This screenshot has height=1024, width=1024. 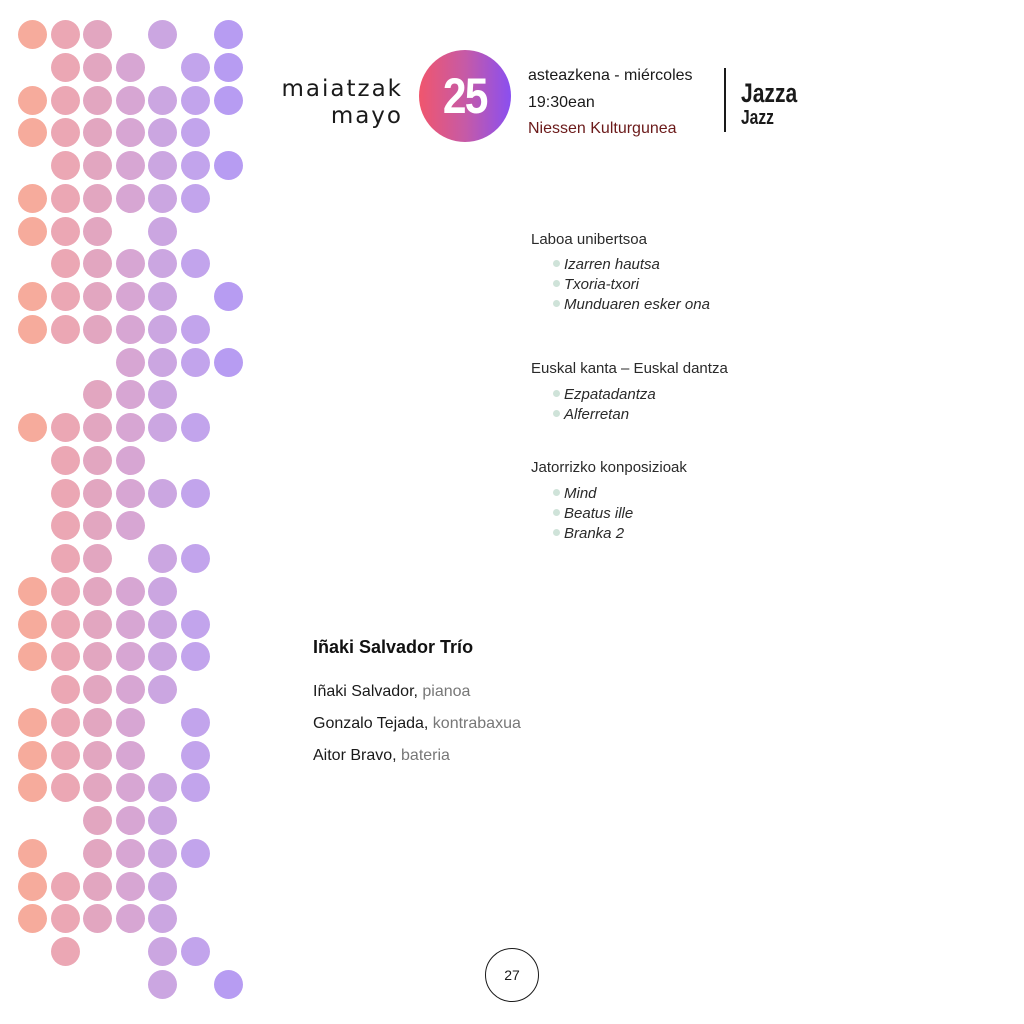 I want to click on header-divider, so click(x=725, y=100).